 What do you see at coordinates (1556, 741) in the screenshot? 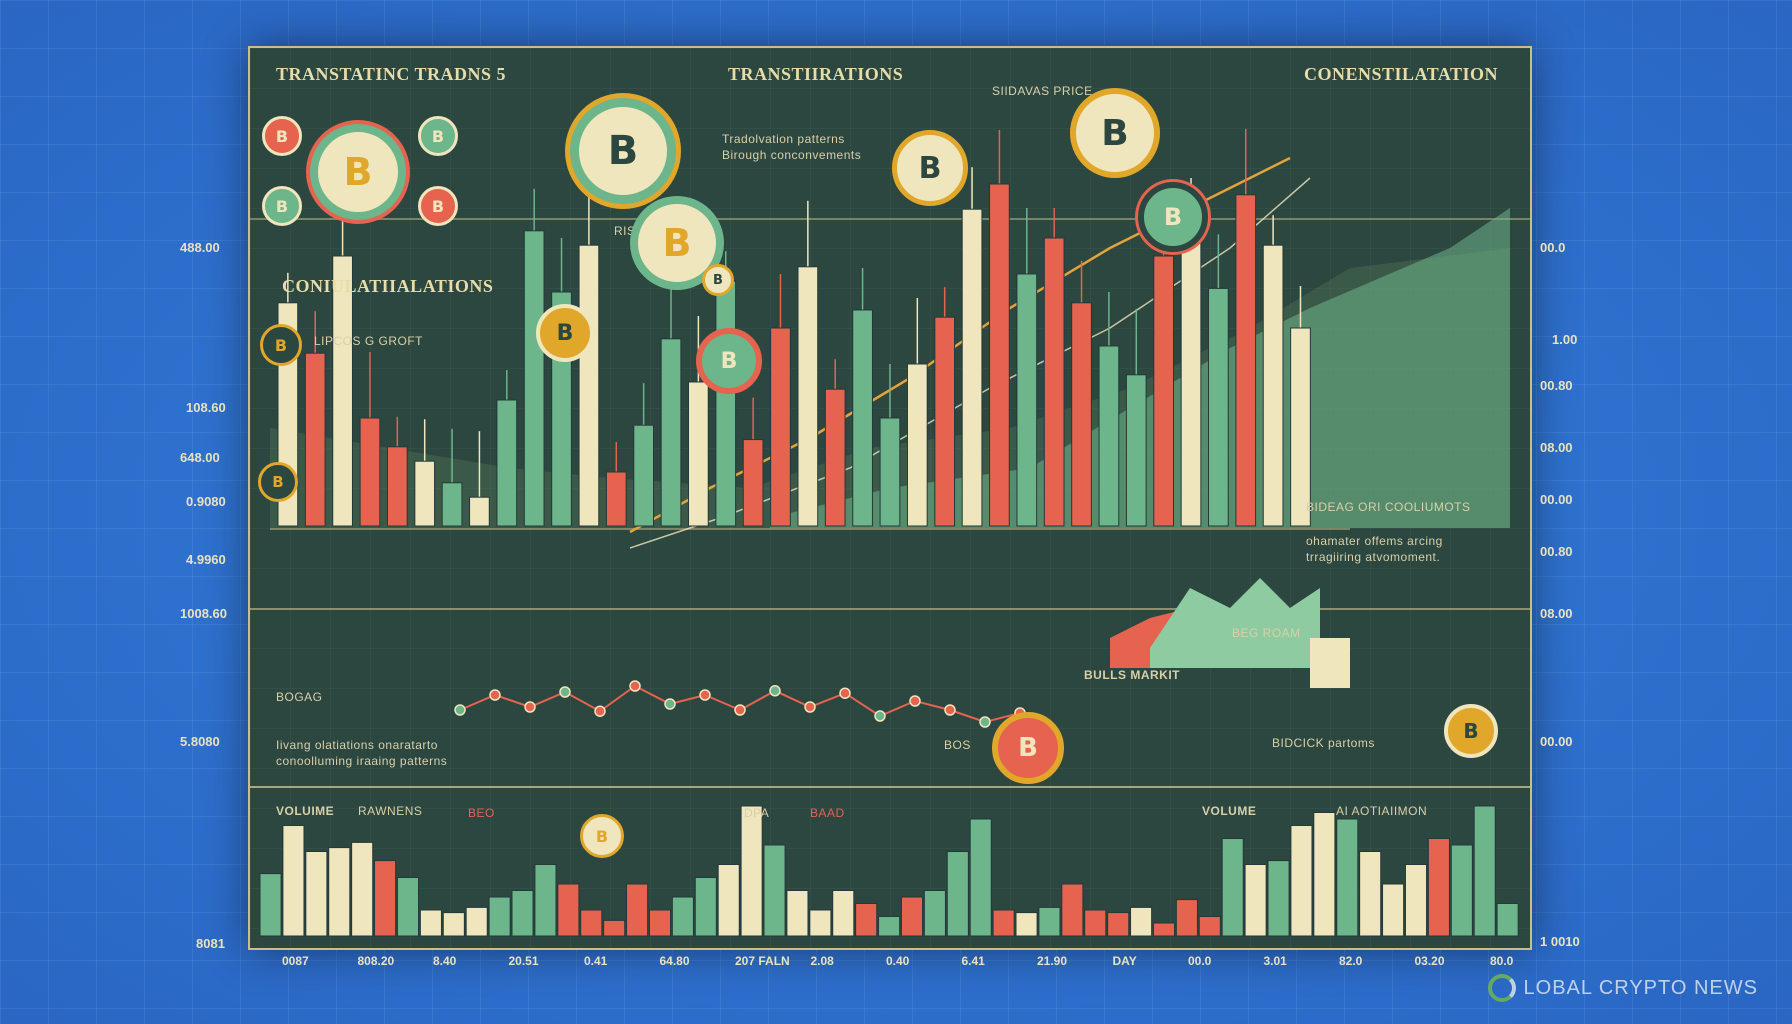
I see `right-axis-label: 00.00` at bounding box center [1556, 741].